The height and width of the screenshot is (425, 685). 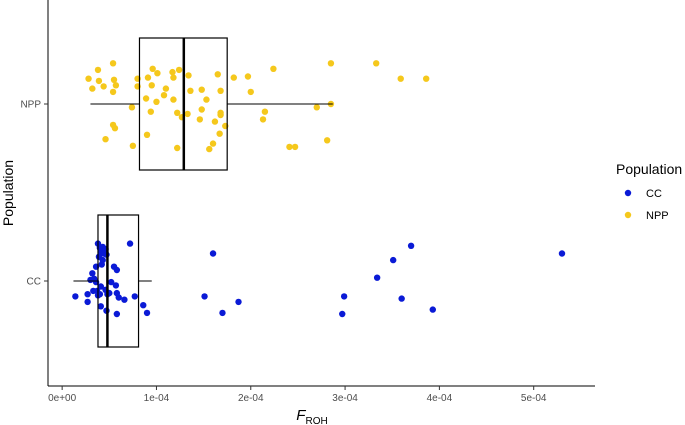 What do you see at coordinates (657, 216) in the screenshot?
I see `legend-label-npp: NPP` at bounding box center [657, 216].